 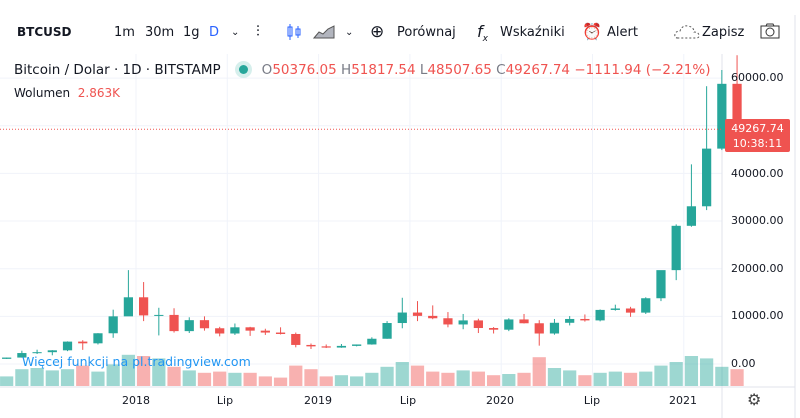 I want to click on indicators-button: Wskaźniki, so click(x=532, y=32).